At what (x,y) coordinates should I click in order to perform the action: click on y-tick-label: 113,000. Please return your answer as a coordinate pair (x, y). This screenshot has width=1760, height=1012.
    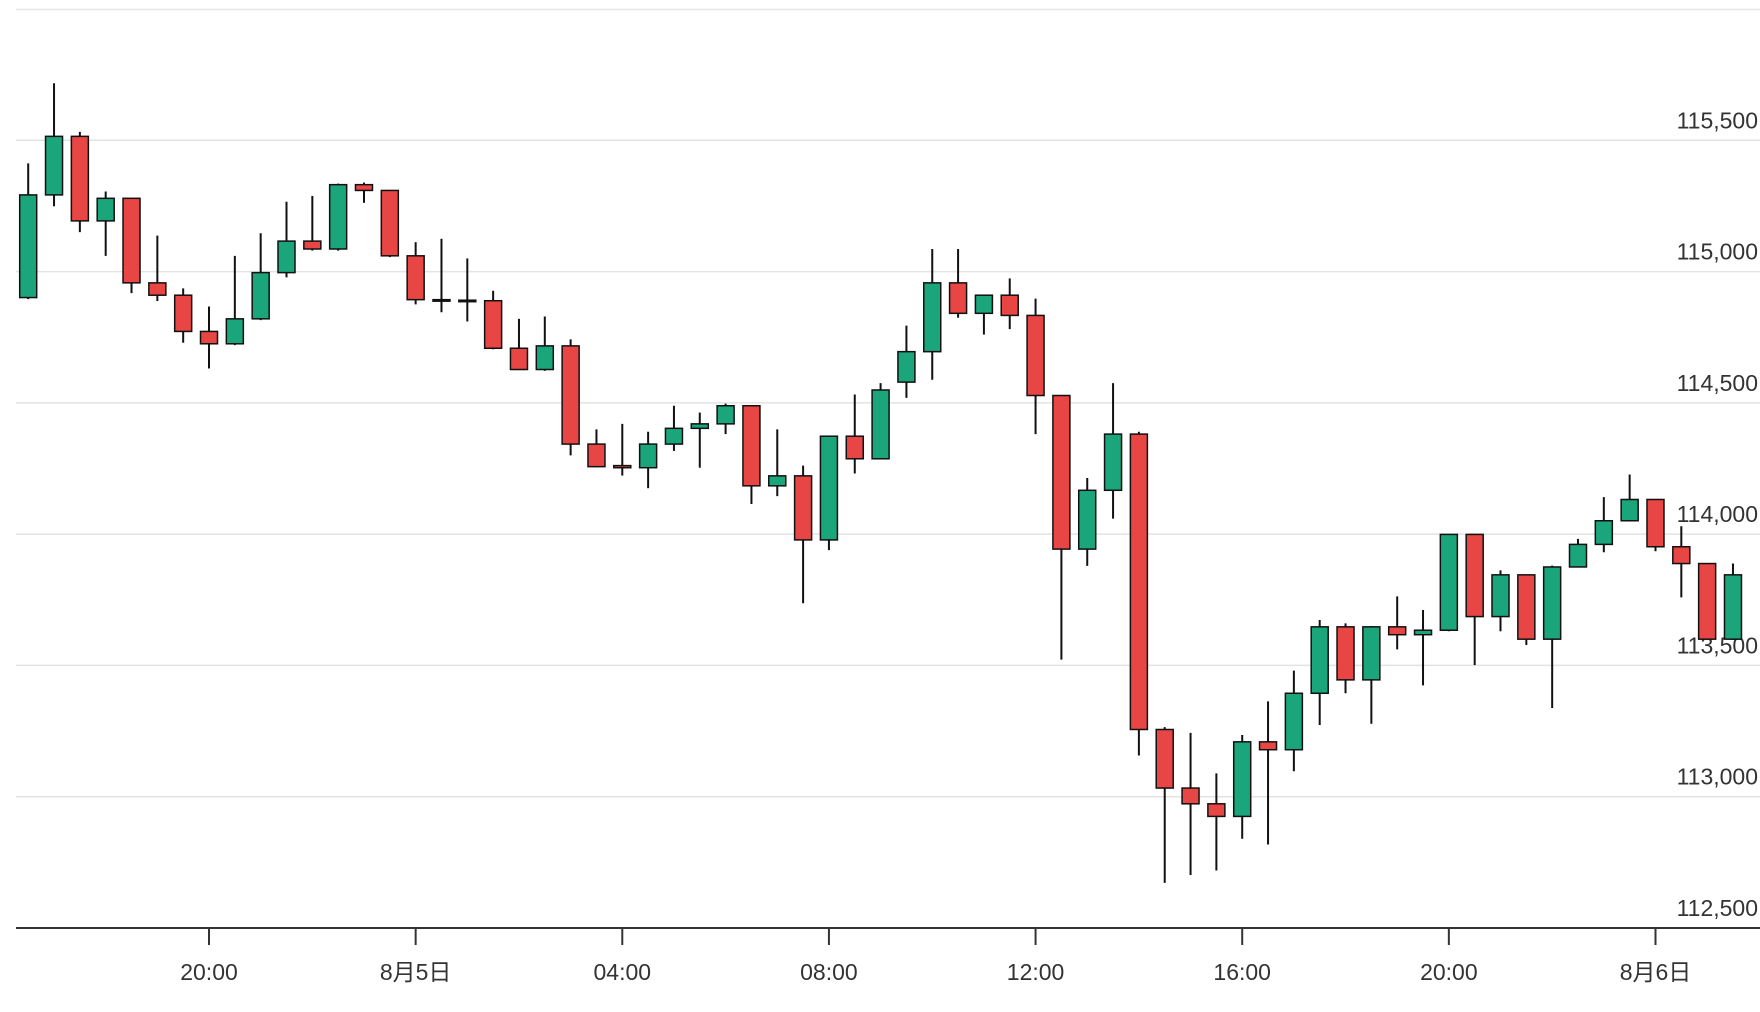
    Looking at the image, I should click on (1717, 777).